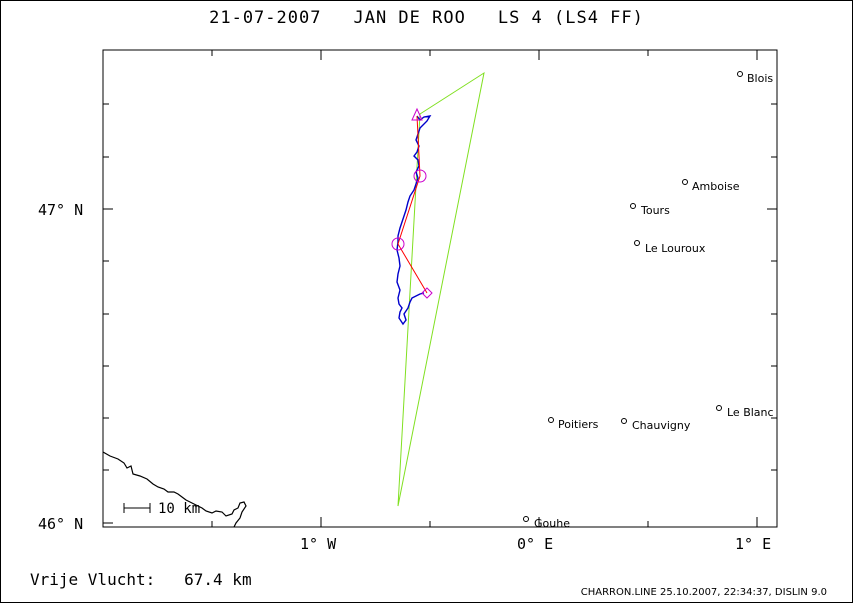 The width and height of the screenshot is (853, 603). What do you see at coordinates (265, 18) in the screenshot?
I see `flight-date: 21-07-2007` at bounding box center [265, 18].